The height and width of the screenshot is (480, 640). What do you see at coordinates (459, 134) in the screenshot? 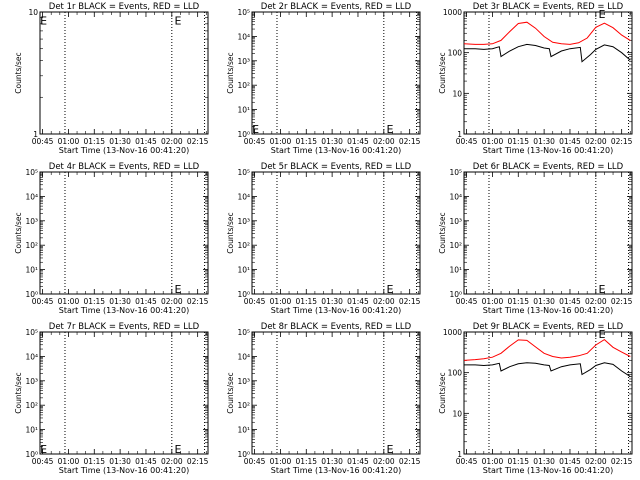
I see `y-tick-label: 1` at bounding box center [459, 134].